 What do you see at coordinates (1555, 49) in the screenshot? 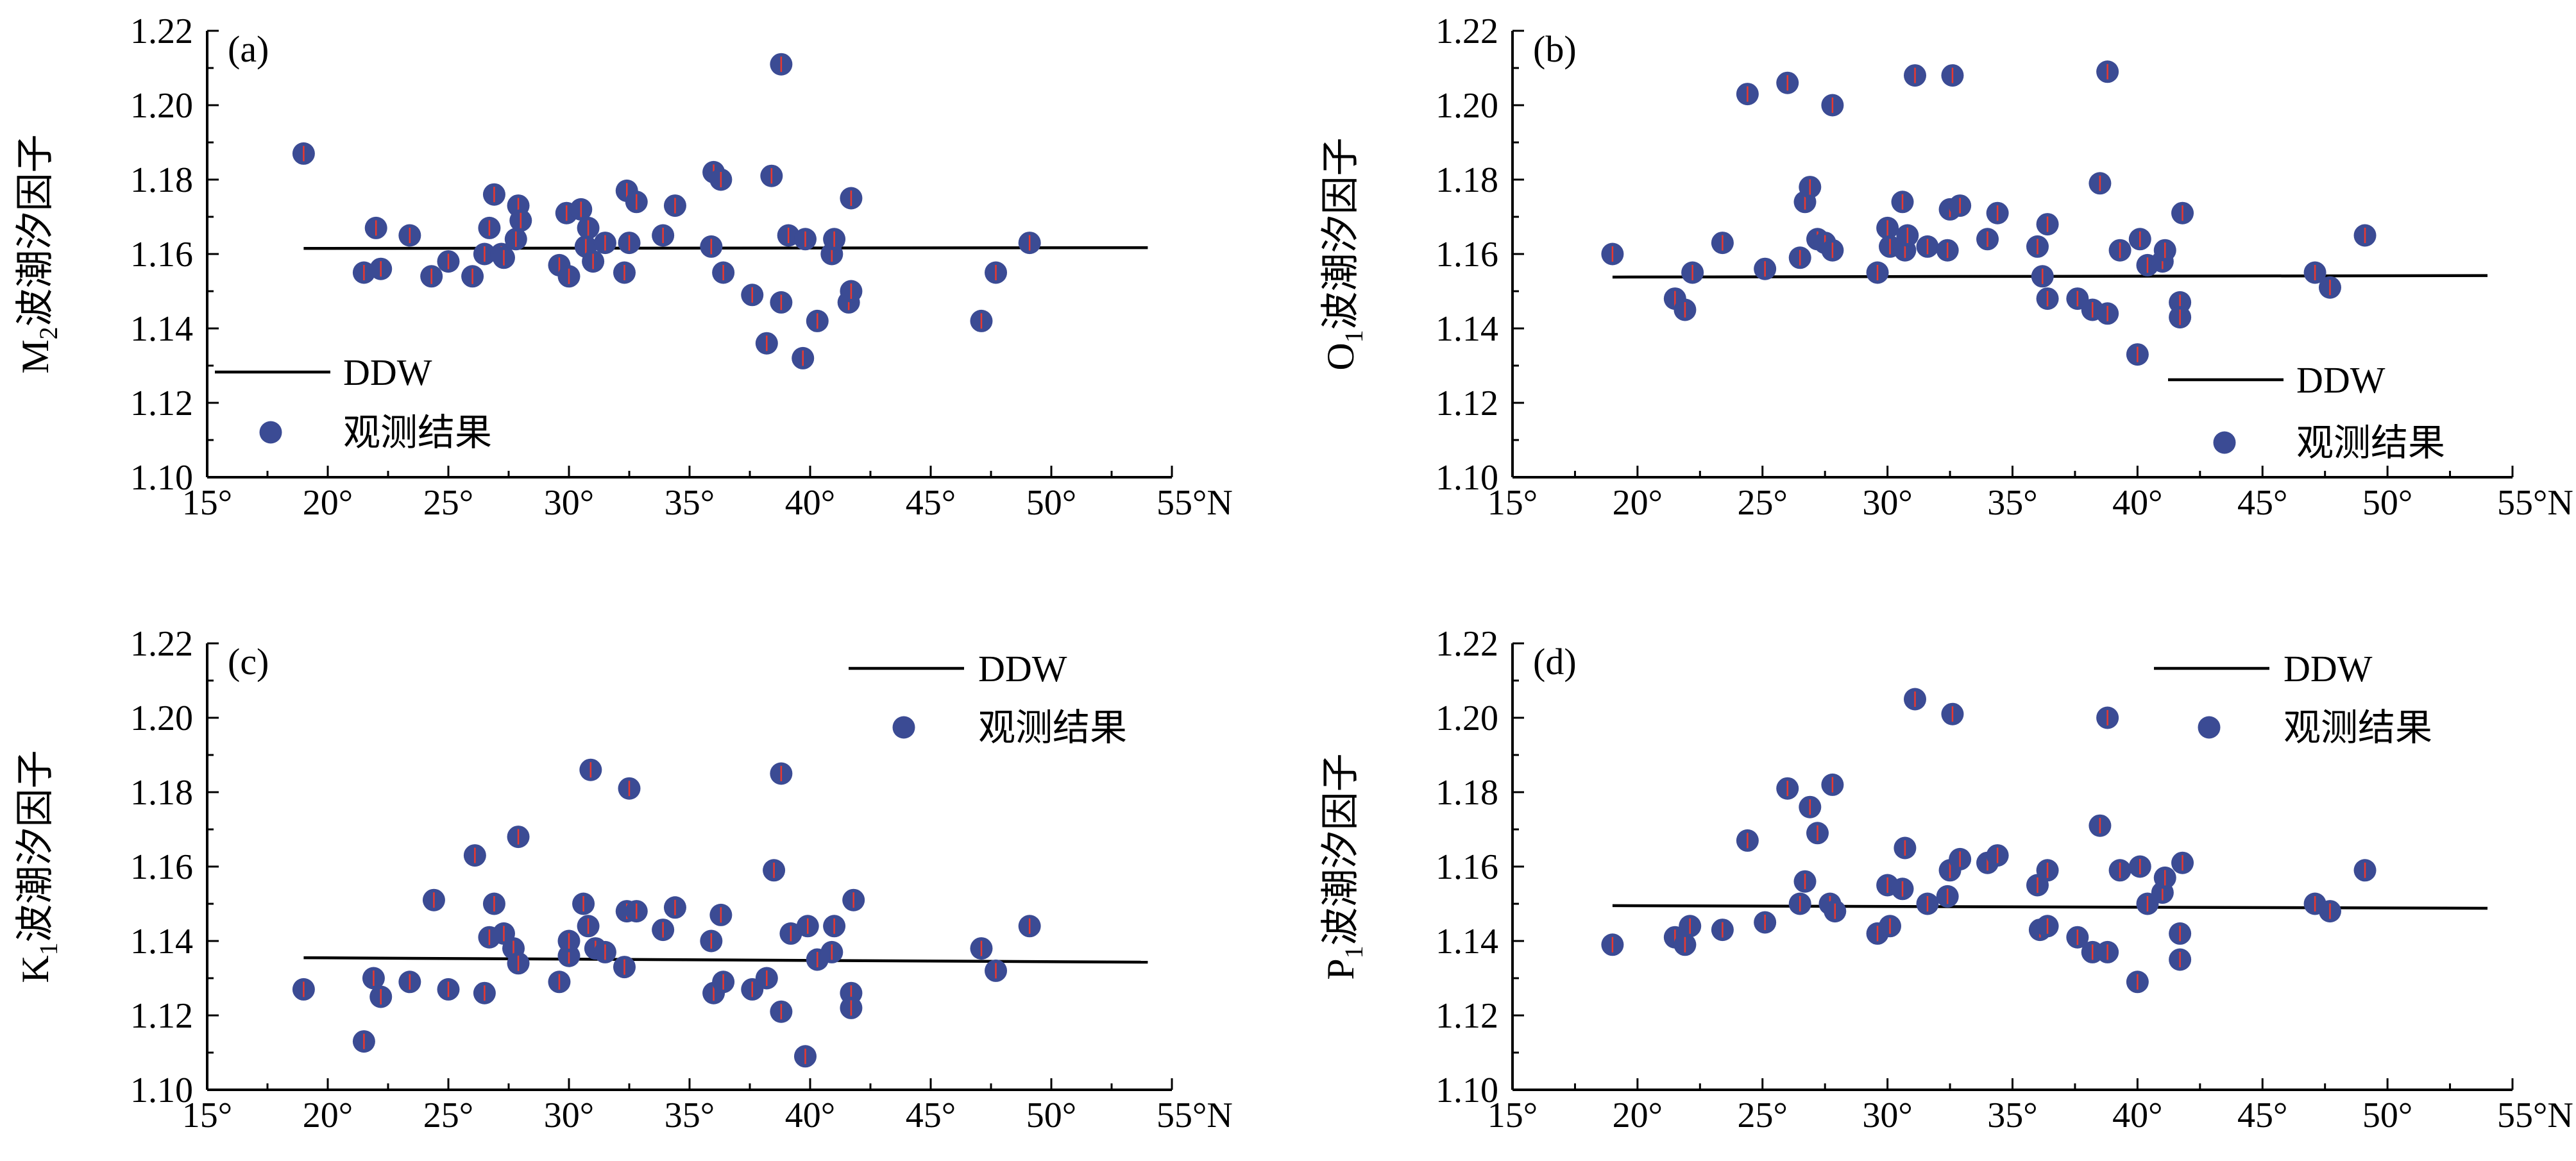
I see `panel-label: (b)` at bounding box center [1555, 49].